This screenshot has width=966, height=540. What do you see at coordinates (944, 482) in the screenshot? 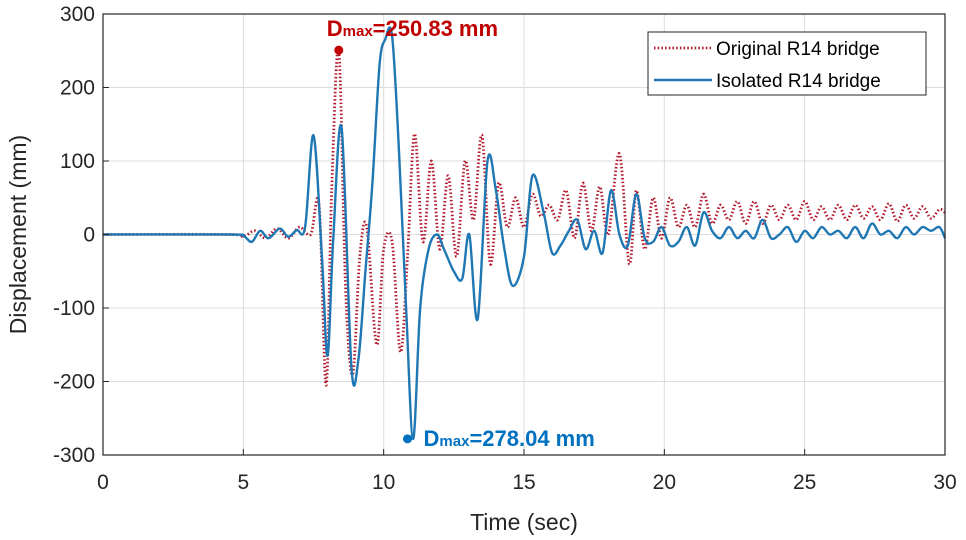
I see `x-tick-label: 30` at bounding box center [944, 482].